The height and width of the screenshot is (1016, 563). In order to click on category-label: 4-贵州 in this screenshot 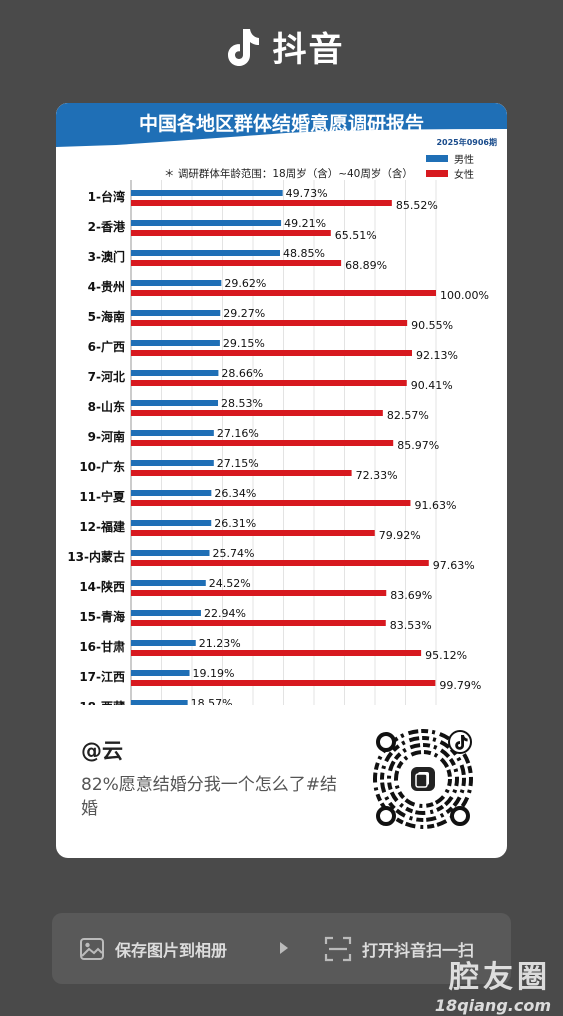, I will do `click(106, 286)`.